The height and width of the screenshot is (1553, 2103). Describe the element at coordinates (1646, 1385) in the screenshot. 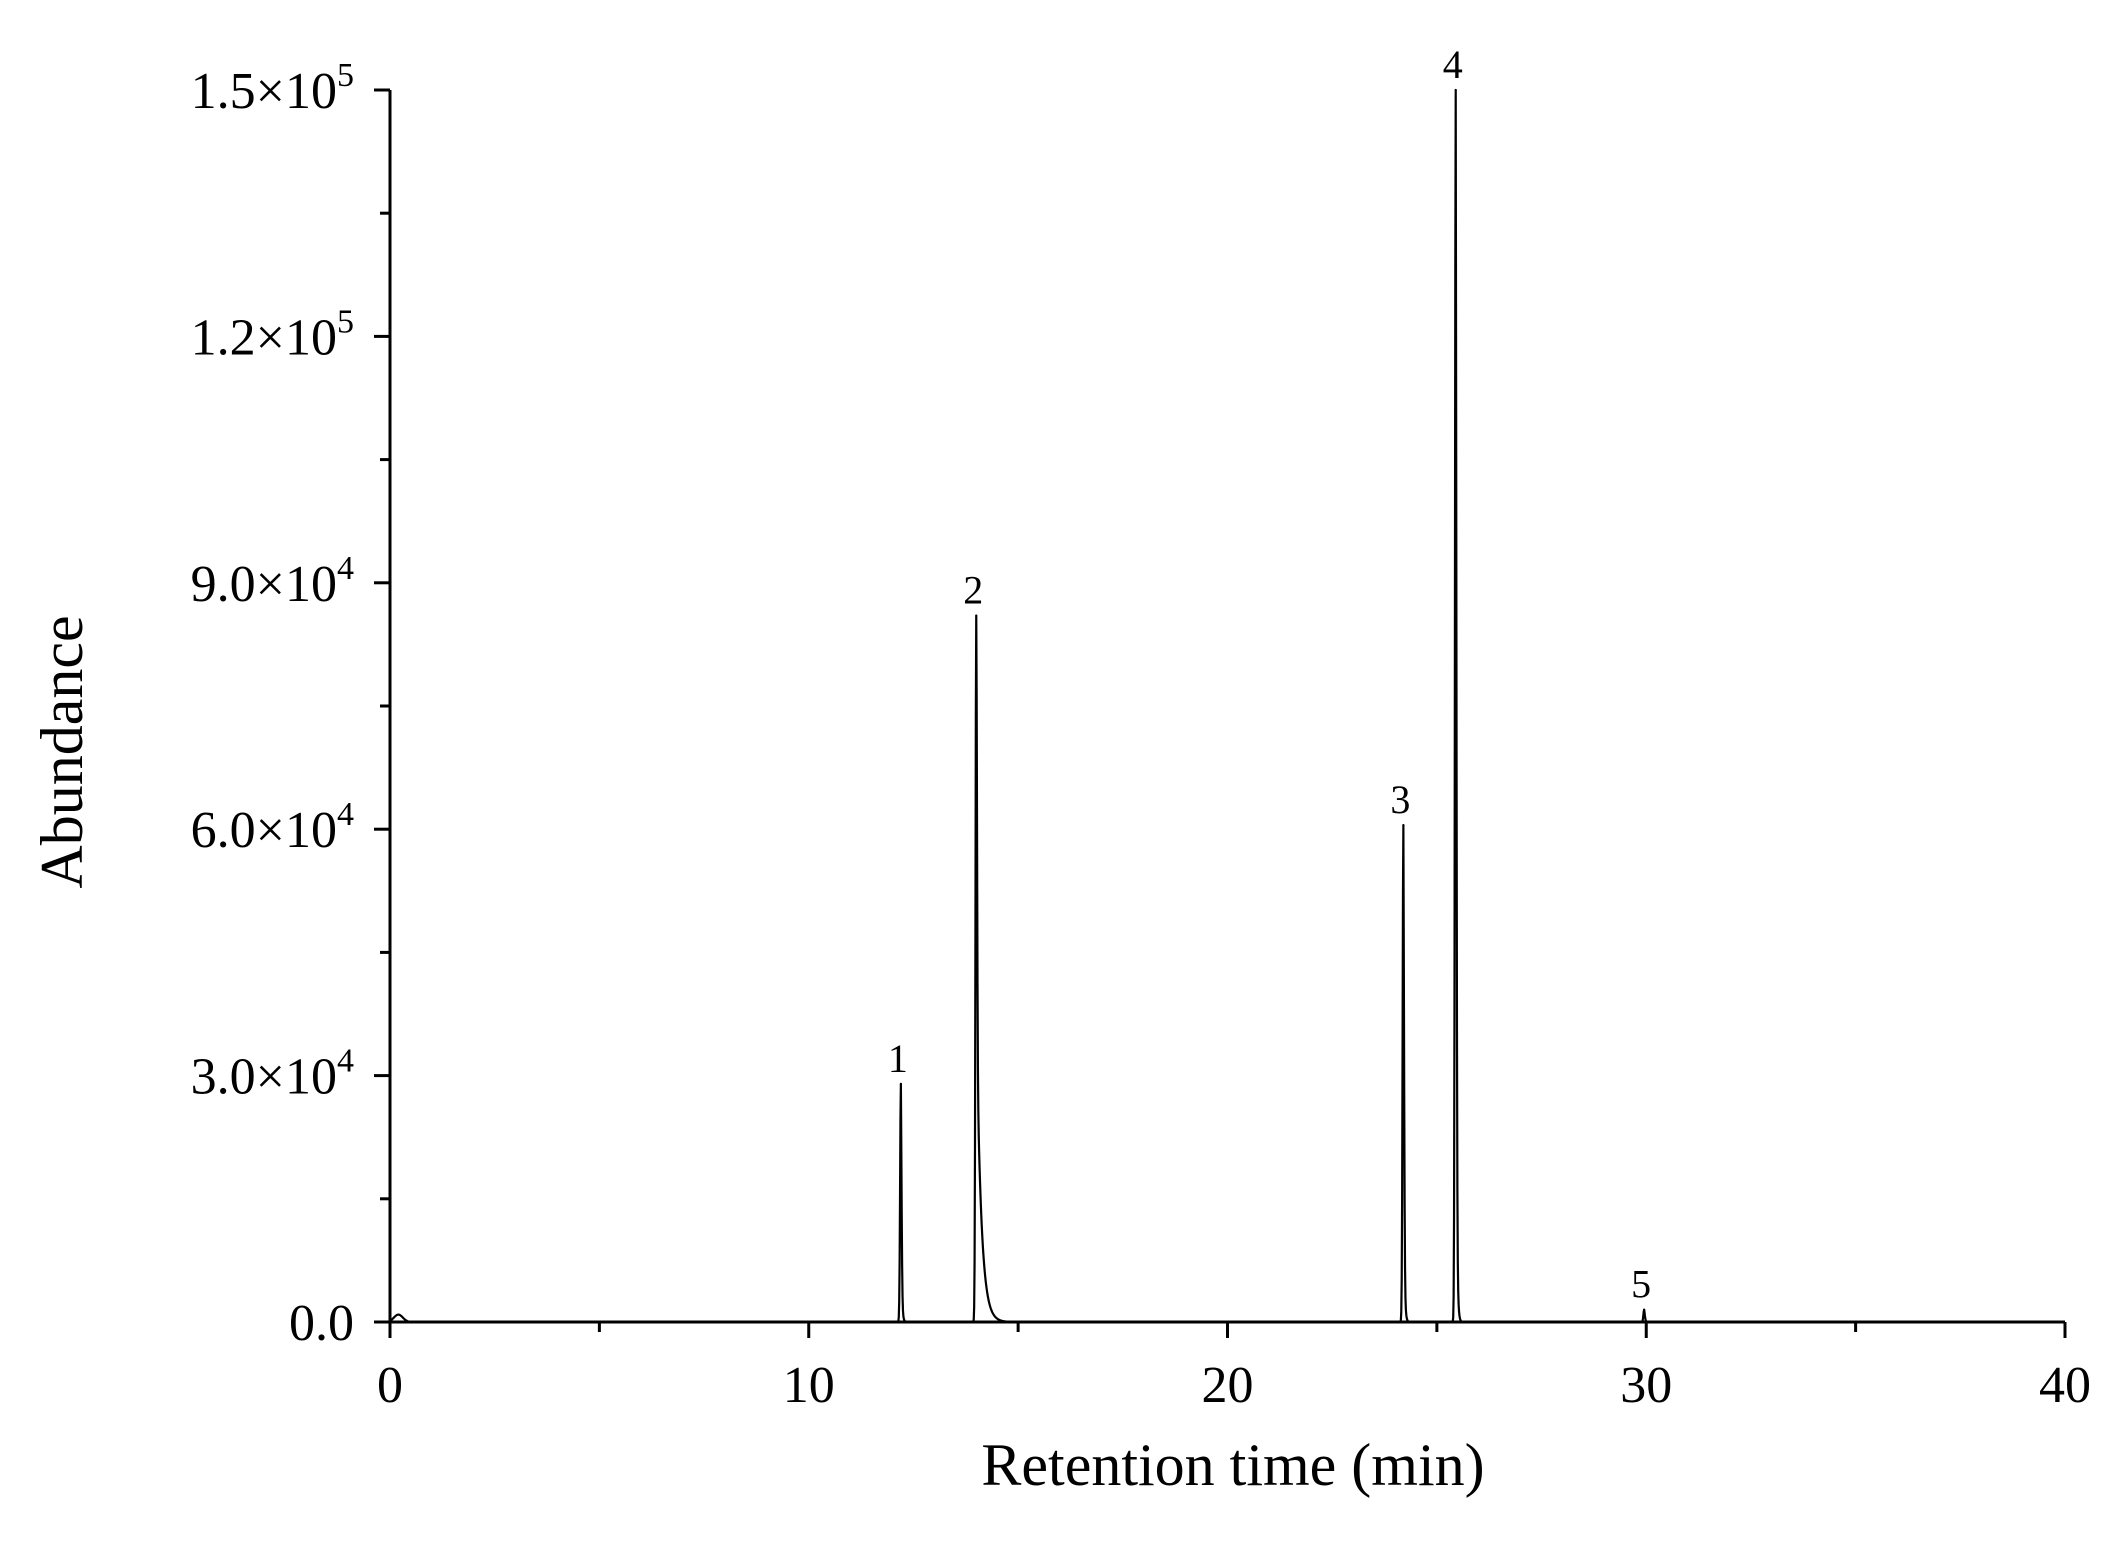

I see `x-tick-label-30: 30` at that location.